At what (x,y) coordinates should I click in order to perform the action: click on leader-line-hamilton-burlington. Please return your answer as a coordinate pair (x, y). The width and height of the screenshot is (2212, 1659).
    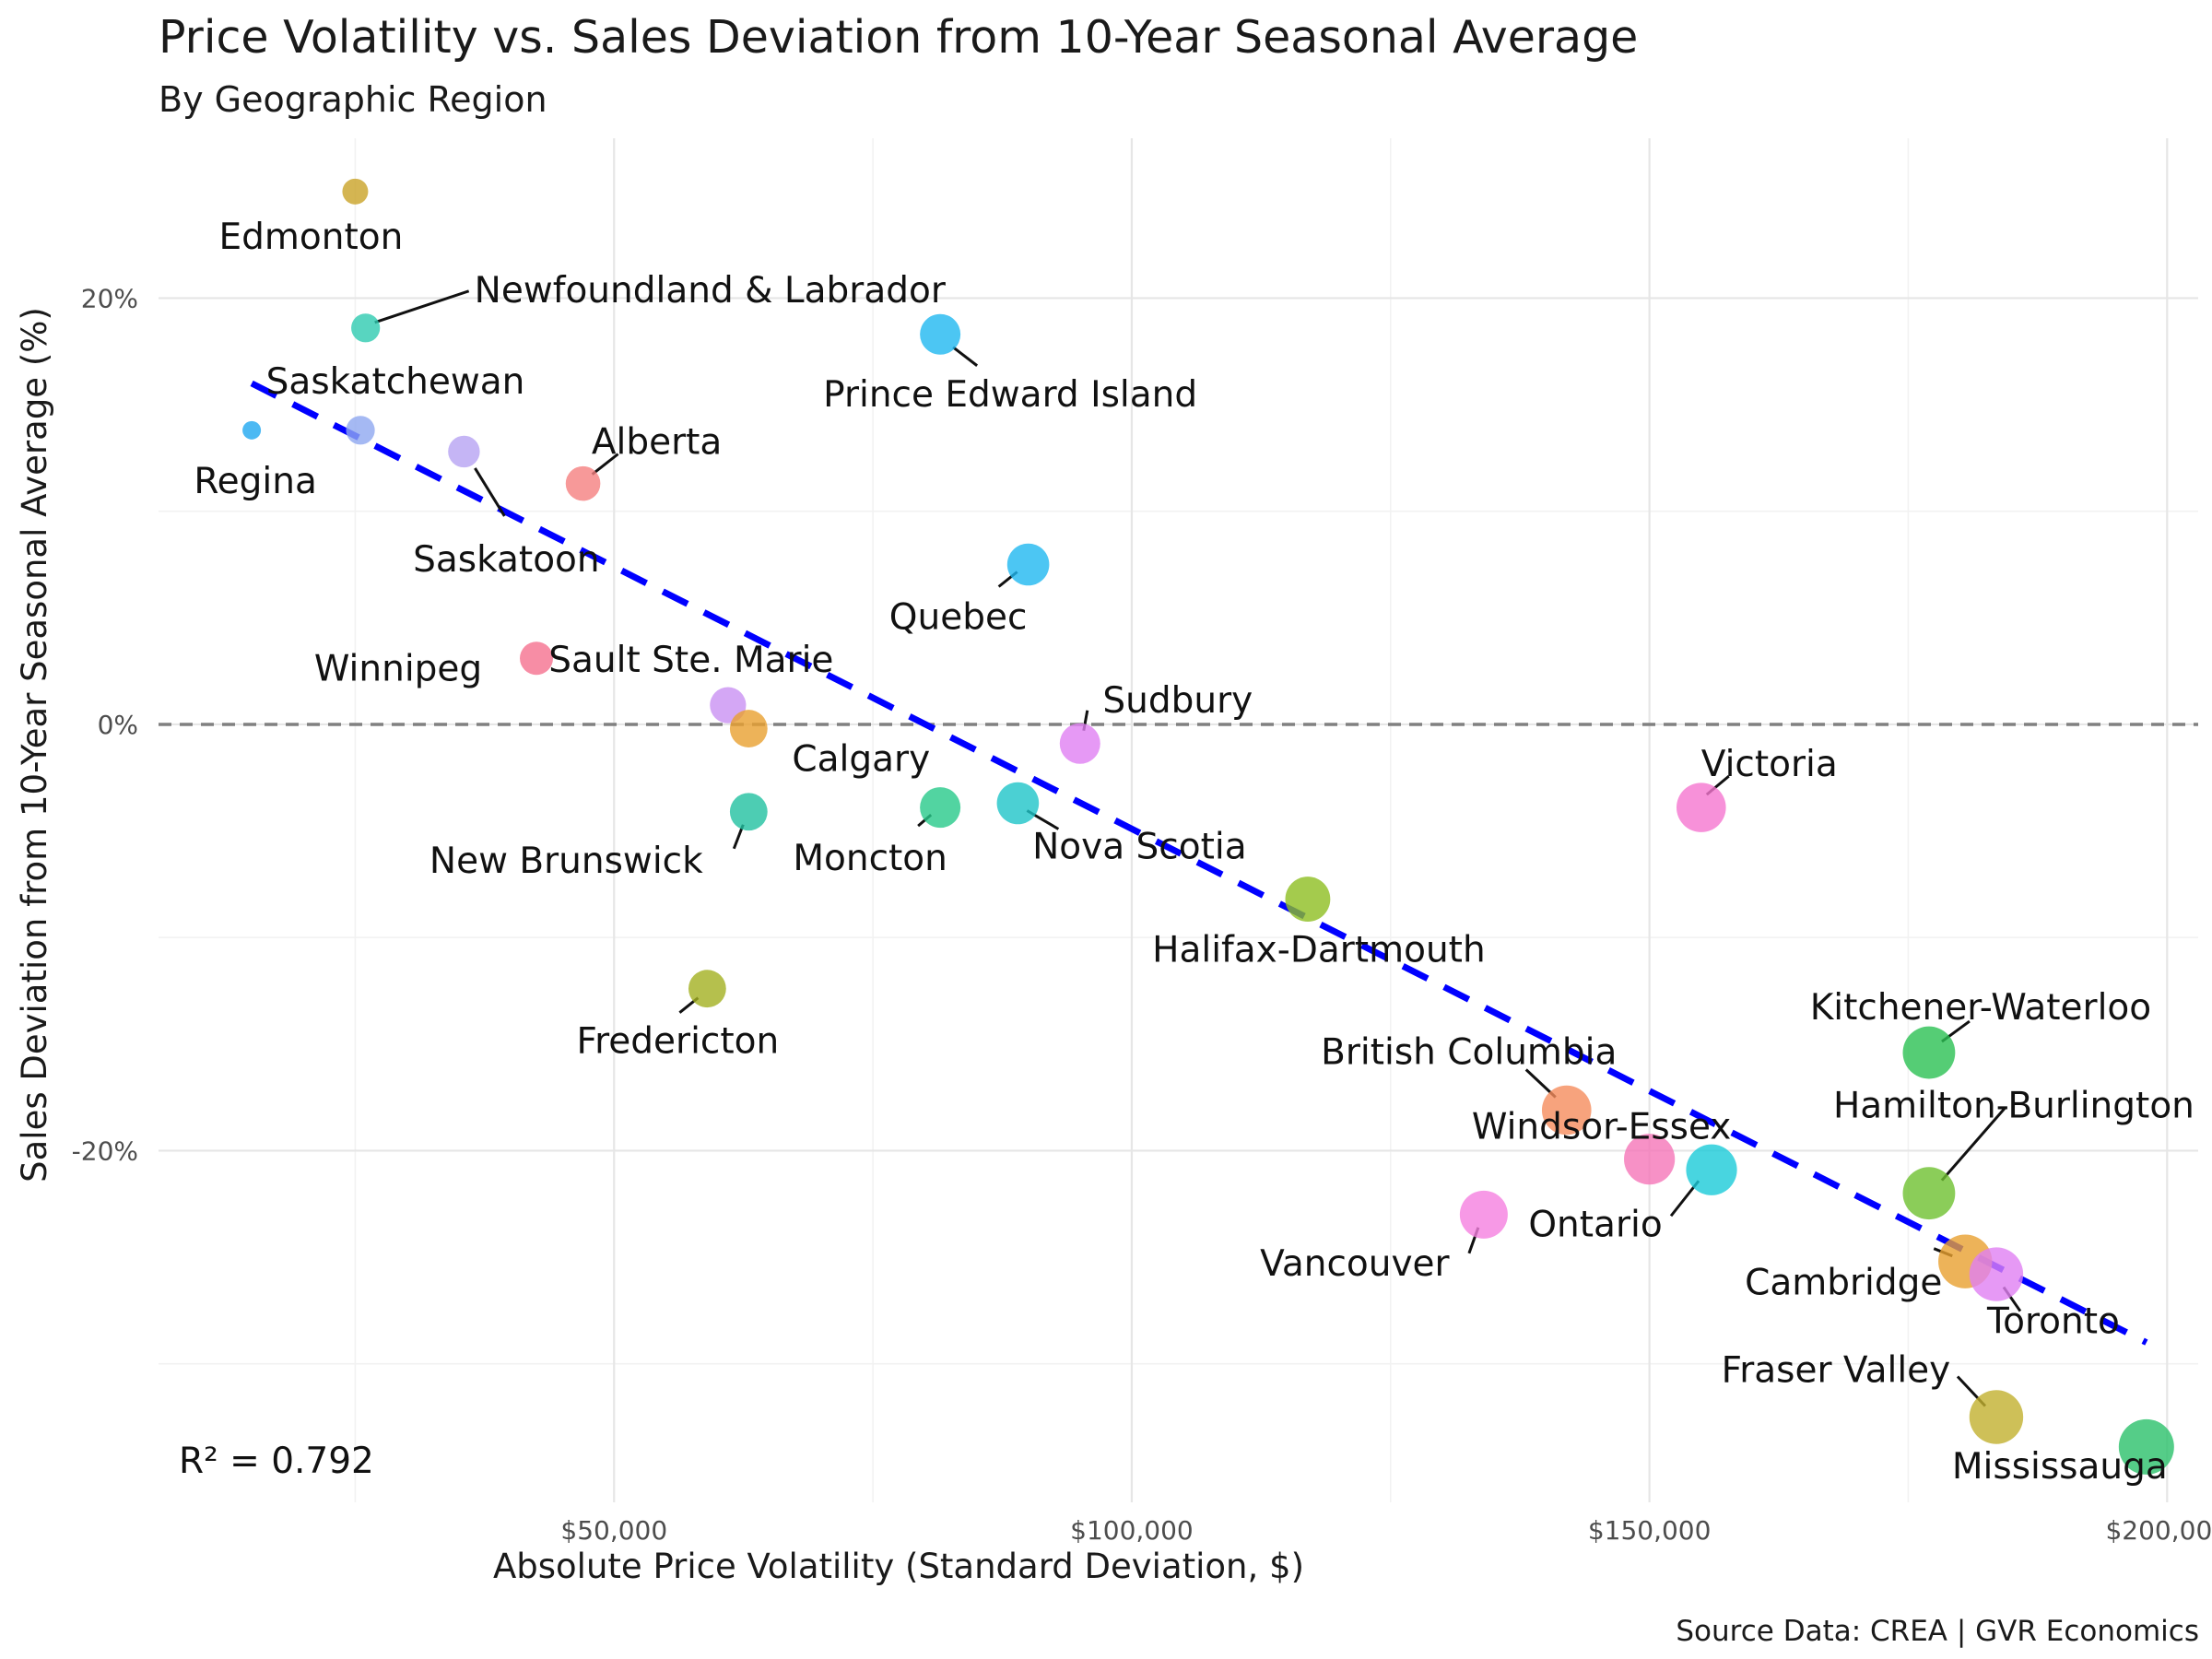
    Looking at the image, I should click on (1973, 1144).